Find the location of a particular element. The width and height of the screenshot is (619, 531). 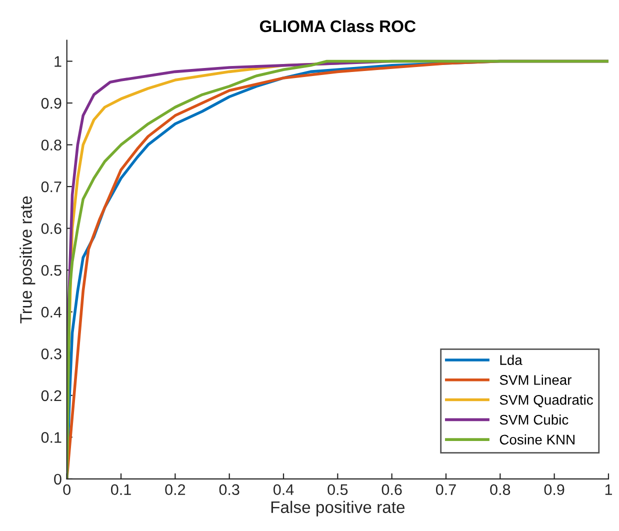

x-tick-label: 0.7 is located at coordinates (446, 490).